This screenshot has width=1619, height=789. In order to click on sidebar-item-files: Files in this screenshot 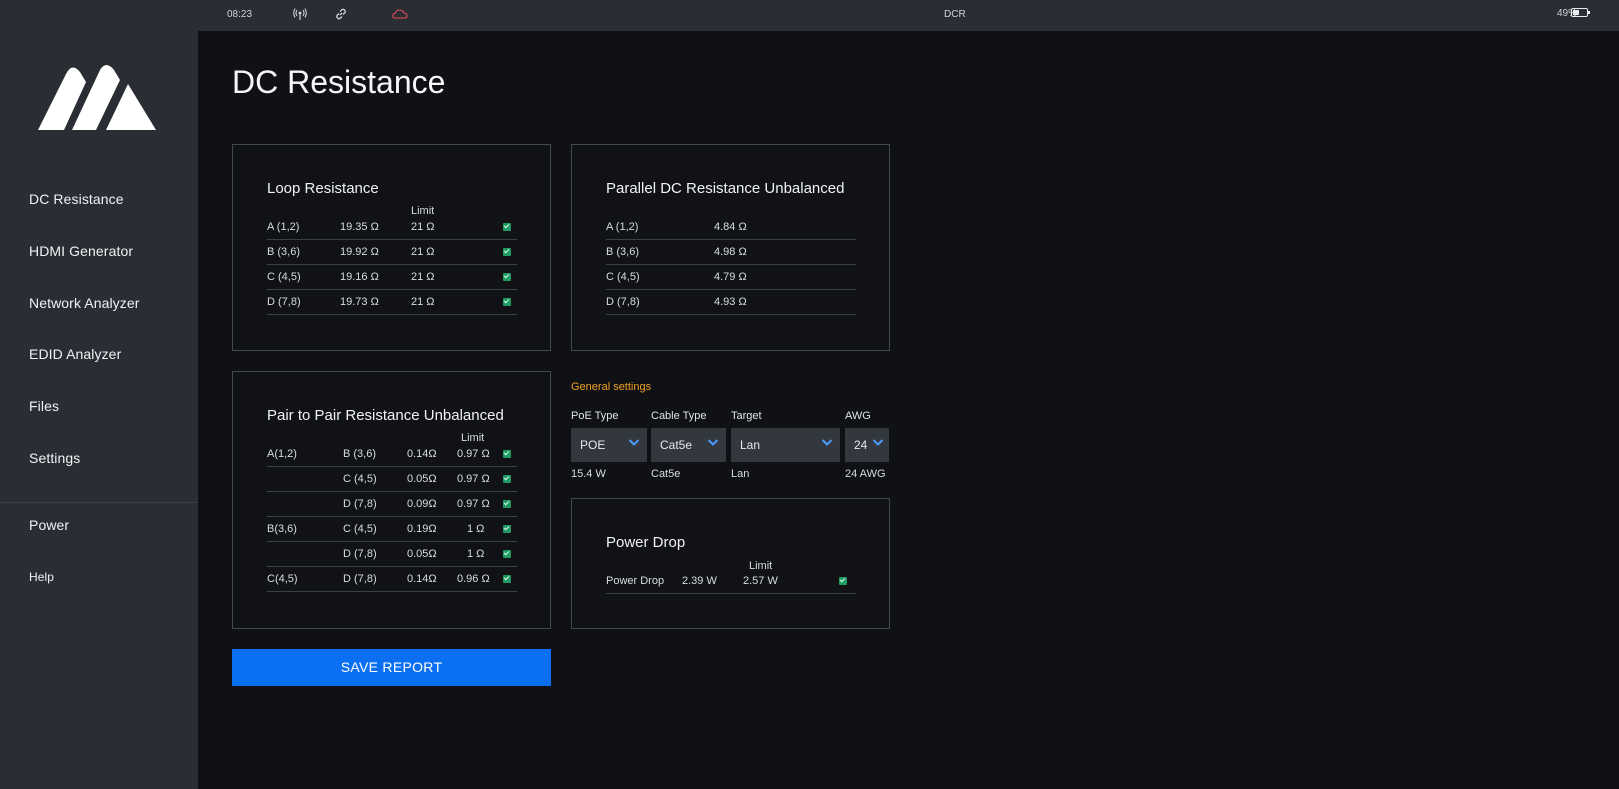, I will do `click(44, 406)`.